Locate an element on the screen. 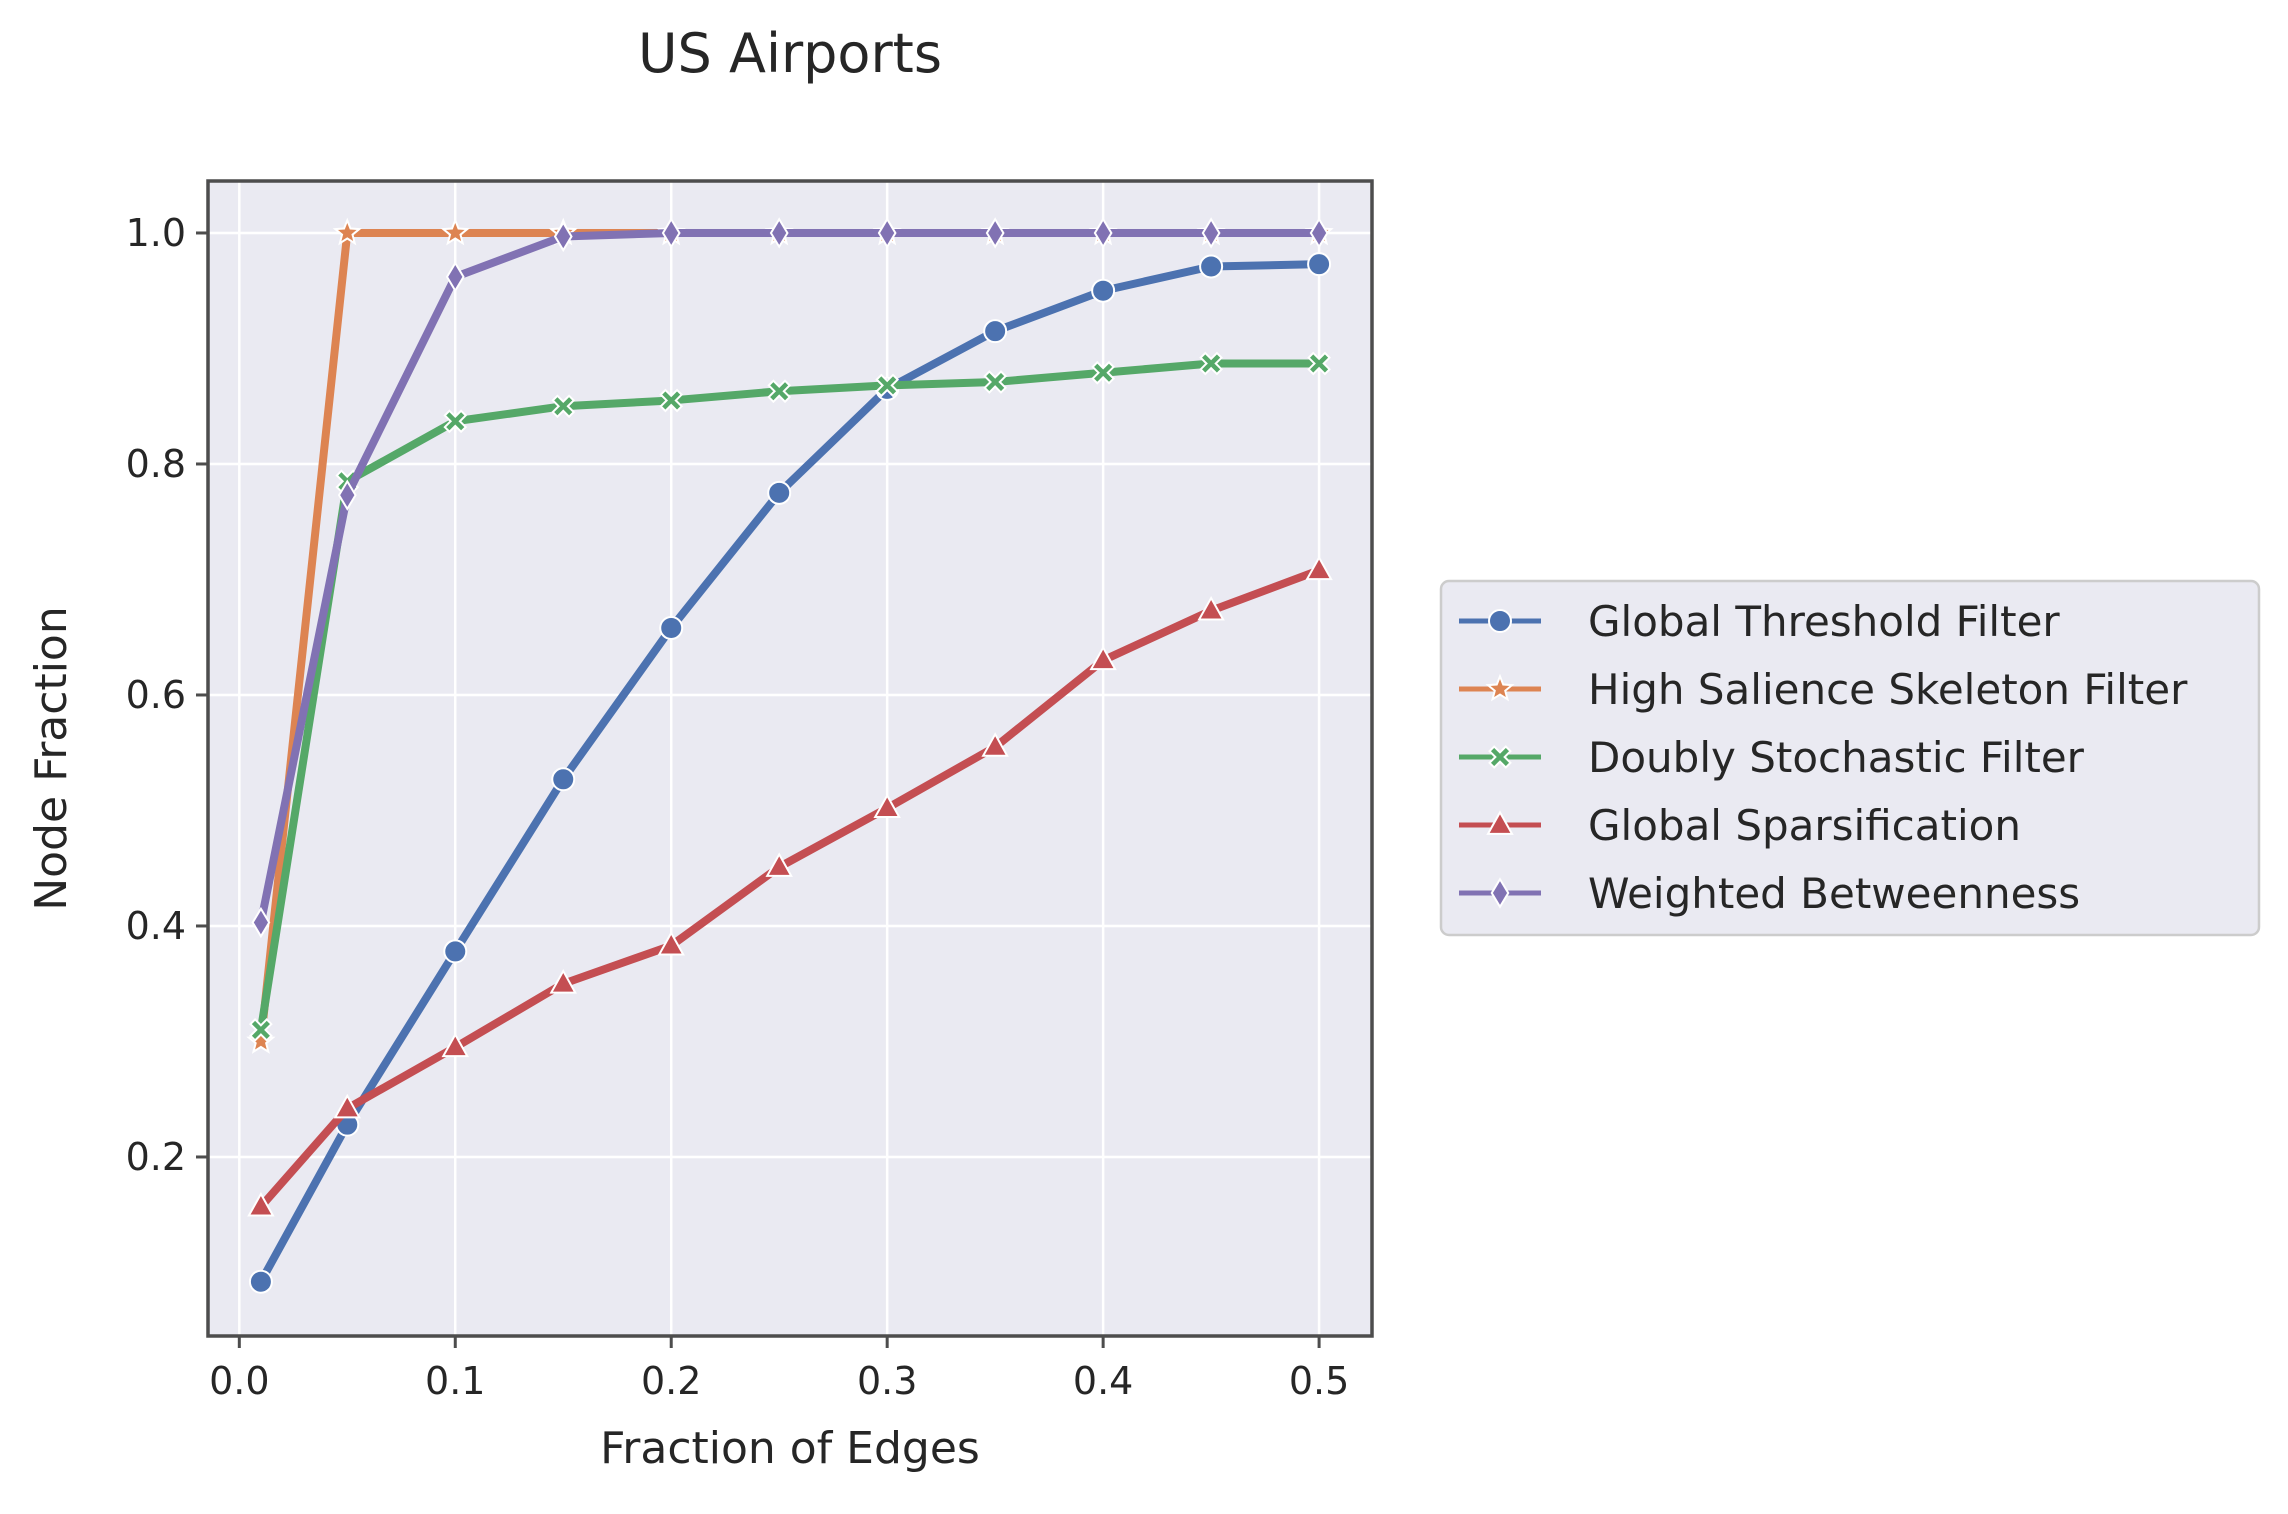  x-tick-label: 0.3 is located at coordinates (887, 1381).